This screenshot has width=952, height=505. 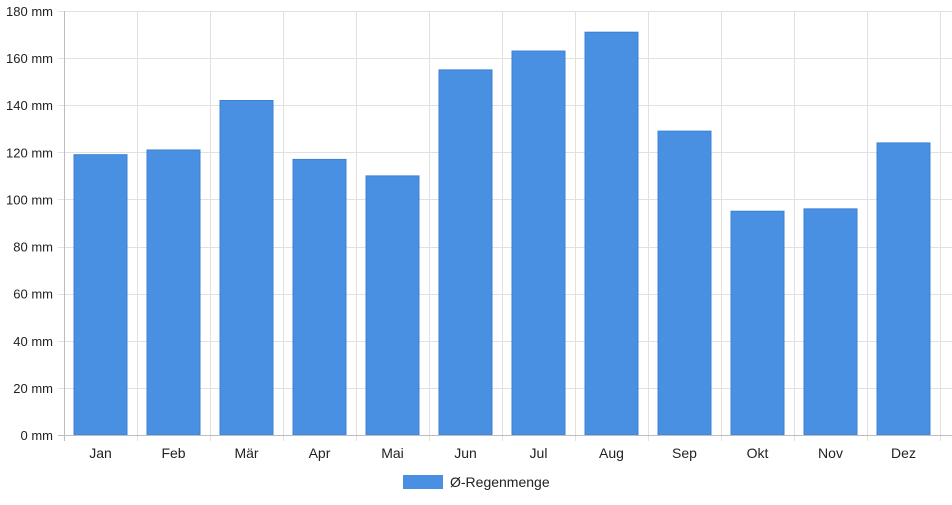 I want to click on y-tick-label: 180 mm, so click(x=29, y=11).